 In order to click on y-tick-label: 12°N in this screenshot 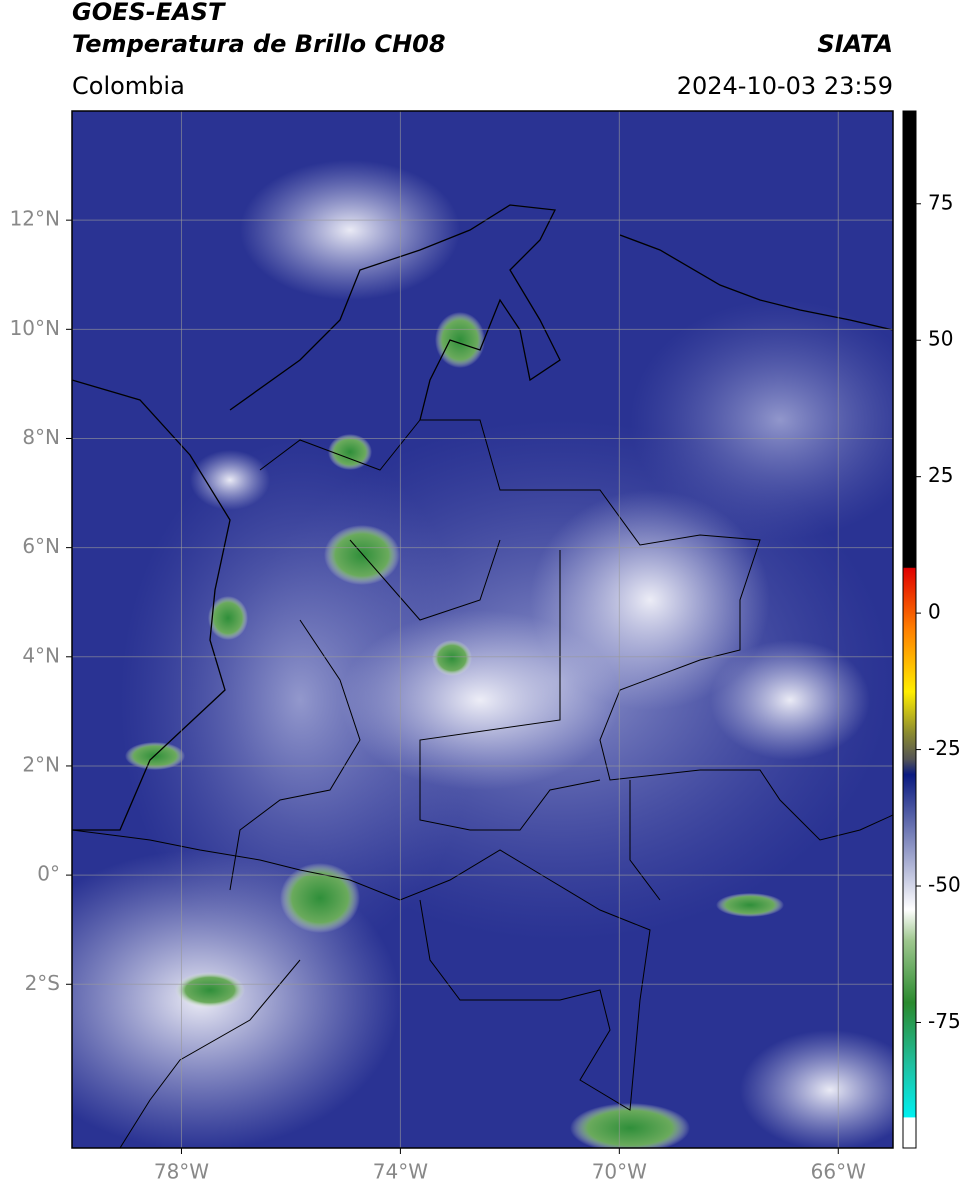, I will do `click(35, 219)`.